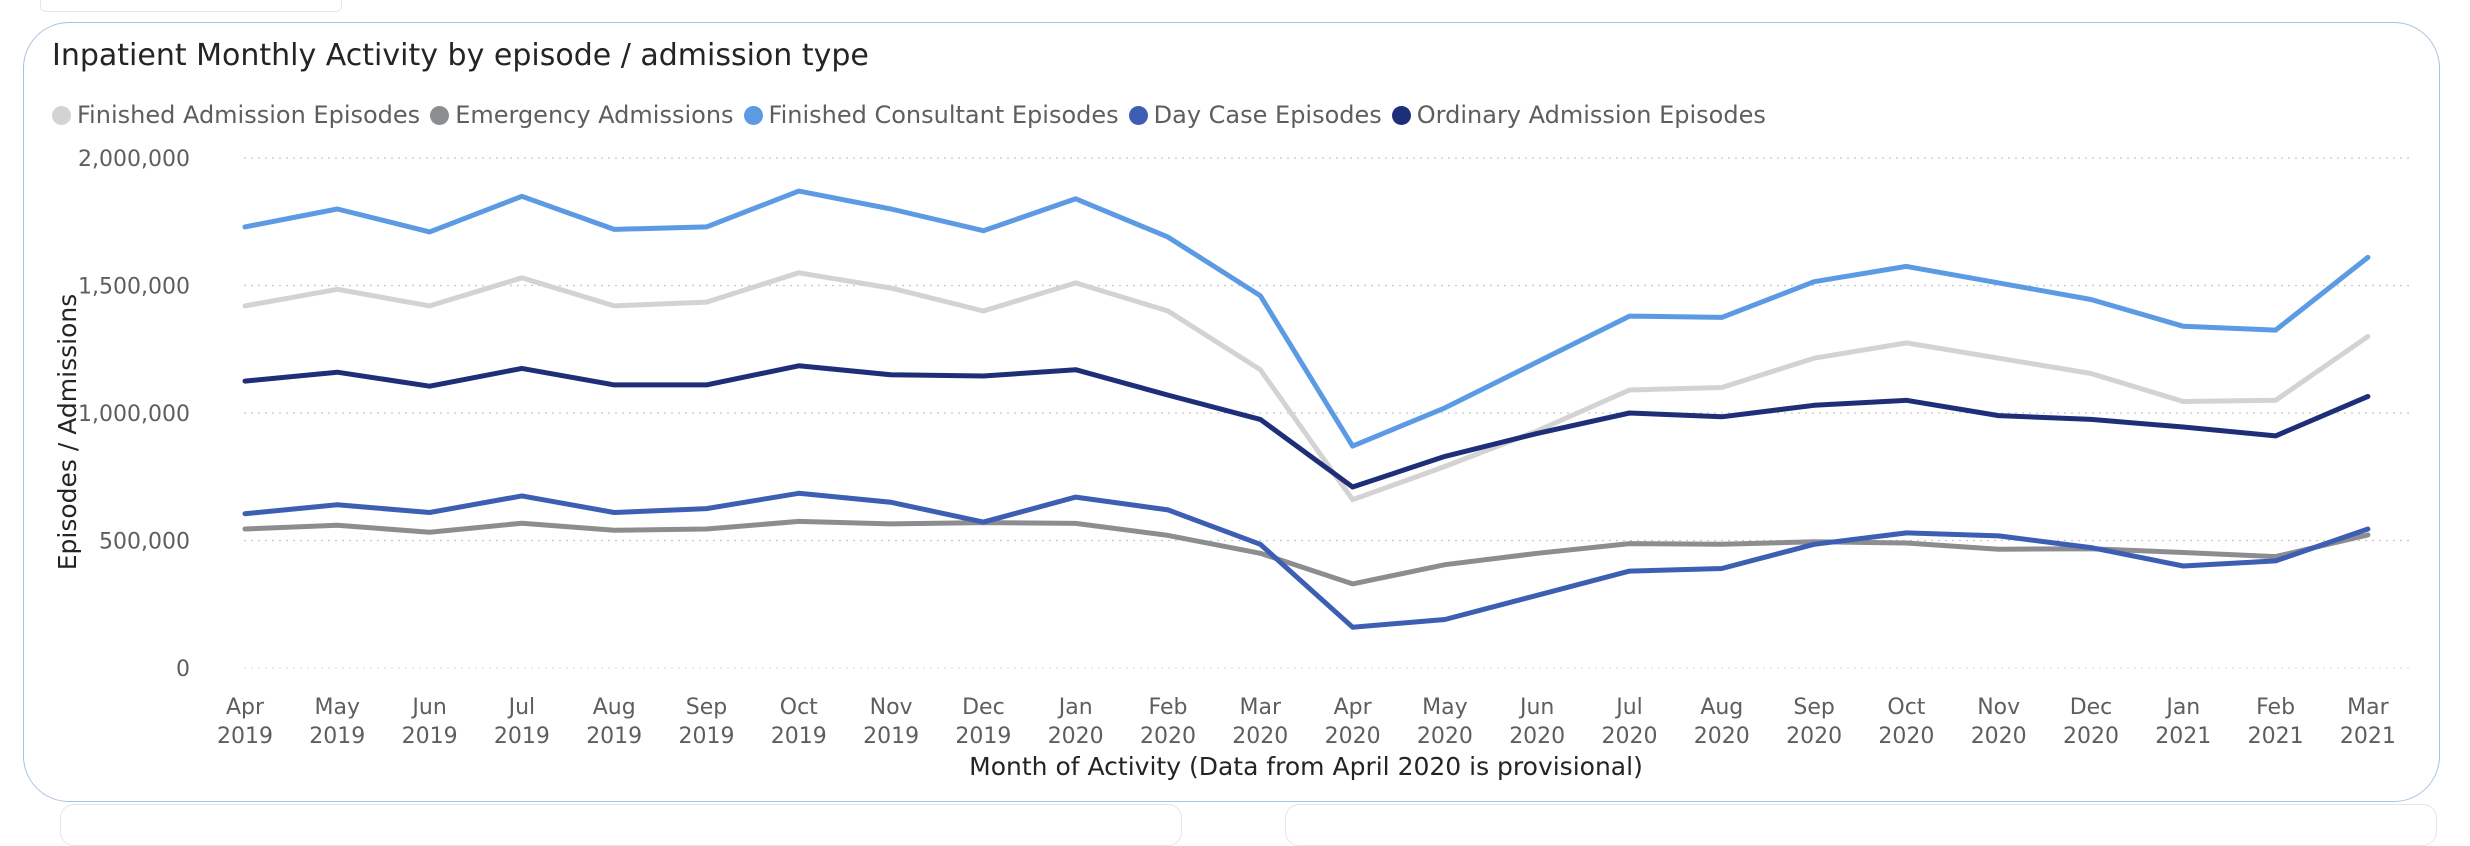 The width and height of the screenshot is (2470, 846). What do you see at coordinates (1306, 426) in the screenshot?
I see `series-line-ordinary-admission-episodes` at bounding box center [1306, 426].